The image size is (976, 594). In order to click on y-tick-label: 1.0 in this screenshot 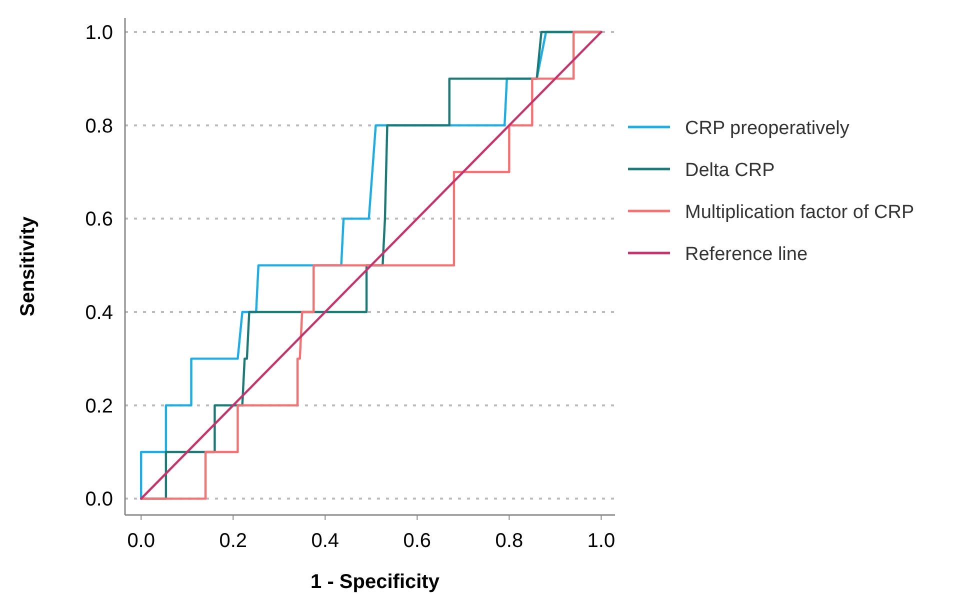, I will do `click(99, 33)`.